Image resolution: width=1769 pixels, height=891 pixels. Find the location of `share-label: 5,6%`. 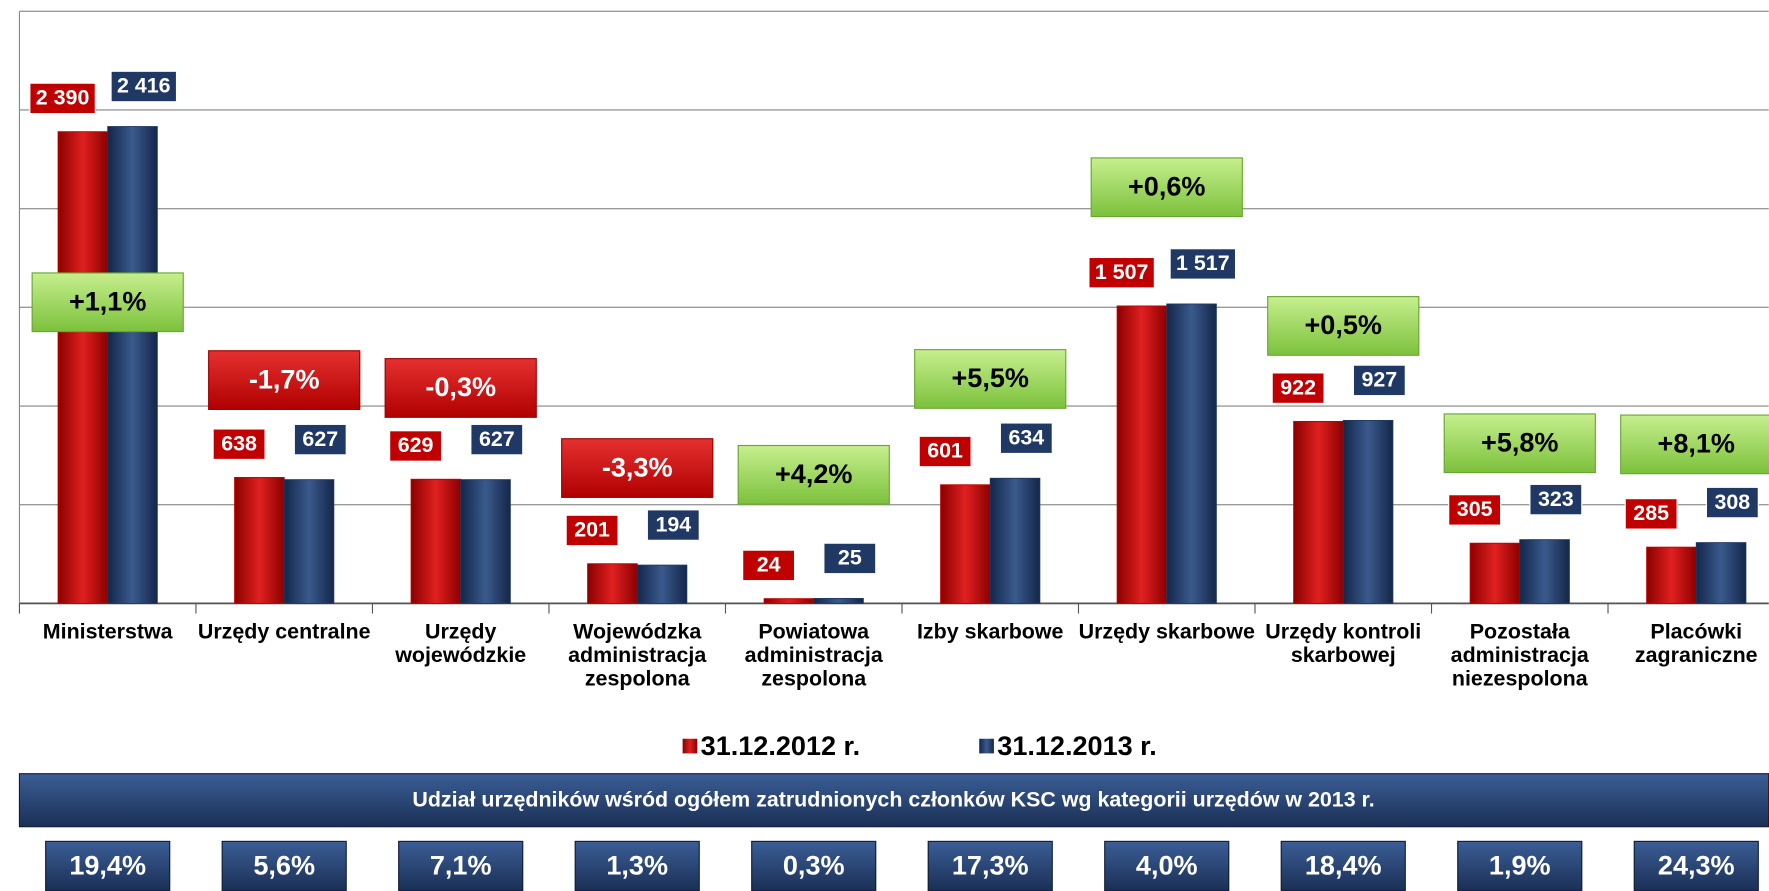

share-label: 5,6% is located at coordinates (284, 865).